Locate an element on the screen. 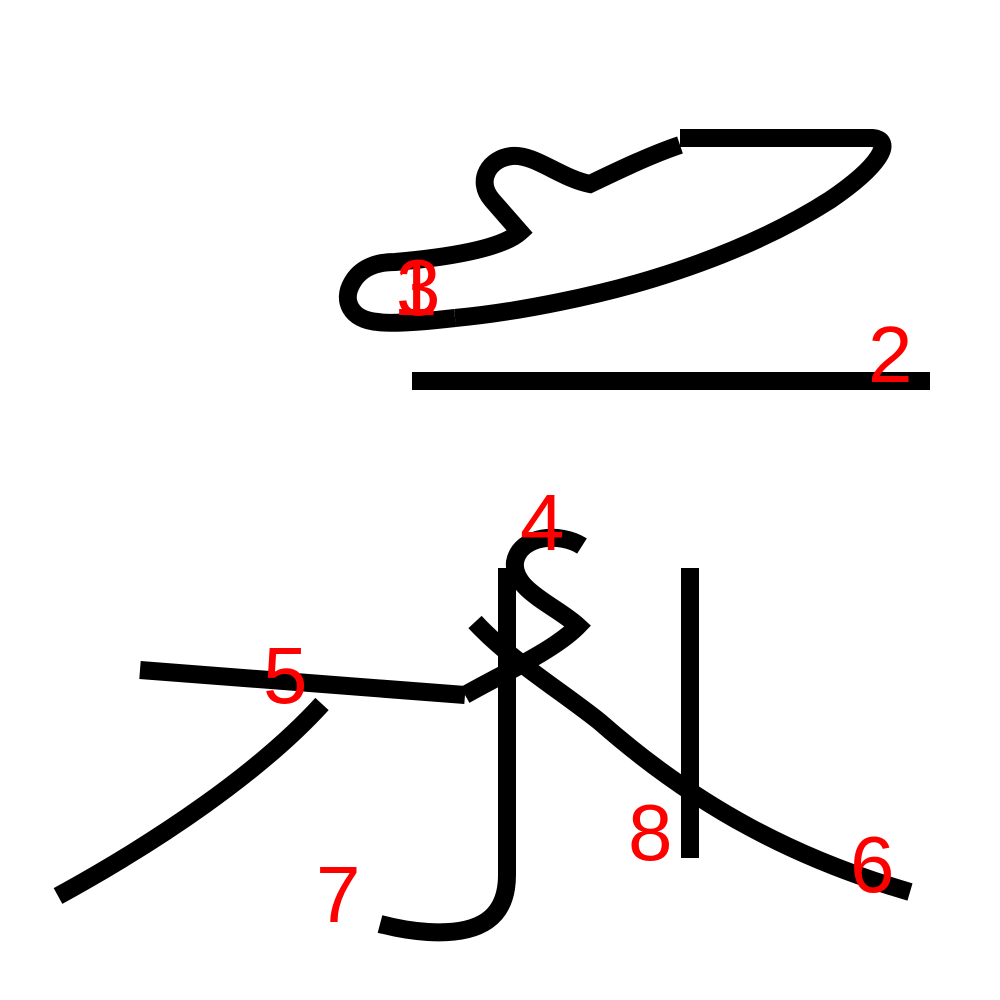  stroke-label-6: 6 is located at coordinates (872, 864).